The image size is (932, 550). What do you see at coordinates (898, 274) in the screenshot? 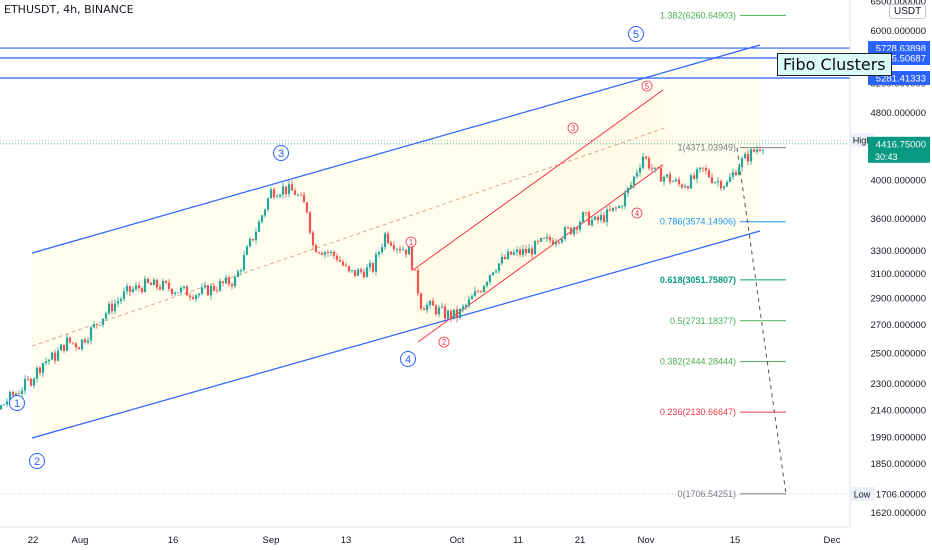
I see `price-tick-9: 3100.000000` at bounding box center [898, 274].